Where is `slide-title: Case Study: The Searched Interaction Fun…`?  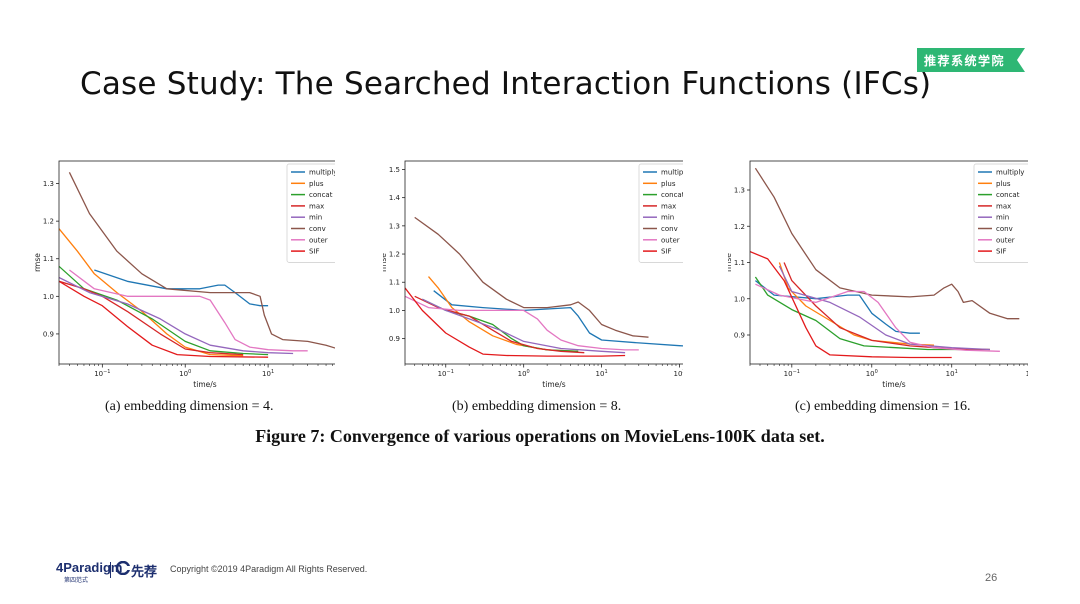
slide-title: Case Study: The Searched Interaction Fun… is located at coordinates (506, 84).